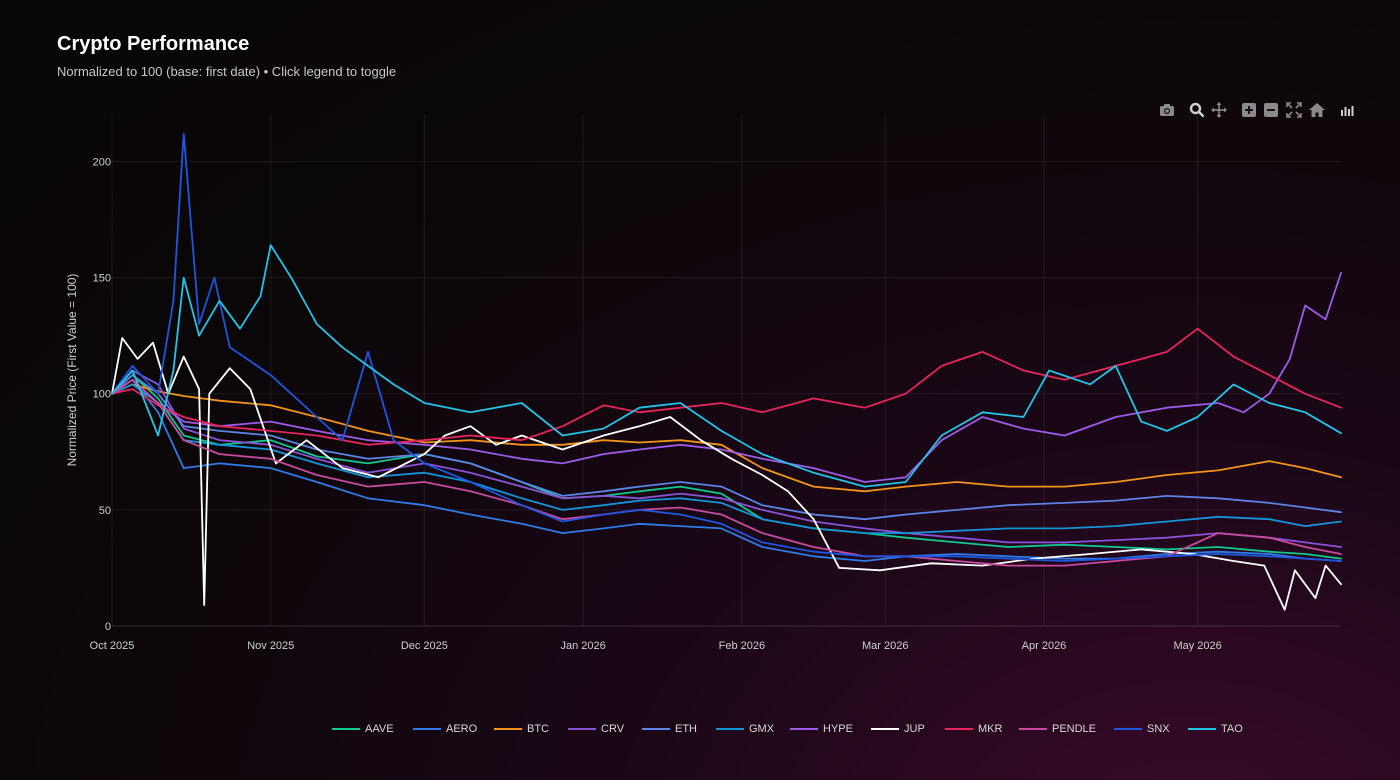  I want to click on legend-label: CRV, so click(613, 729).